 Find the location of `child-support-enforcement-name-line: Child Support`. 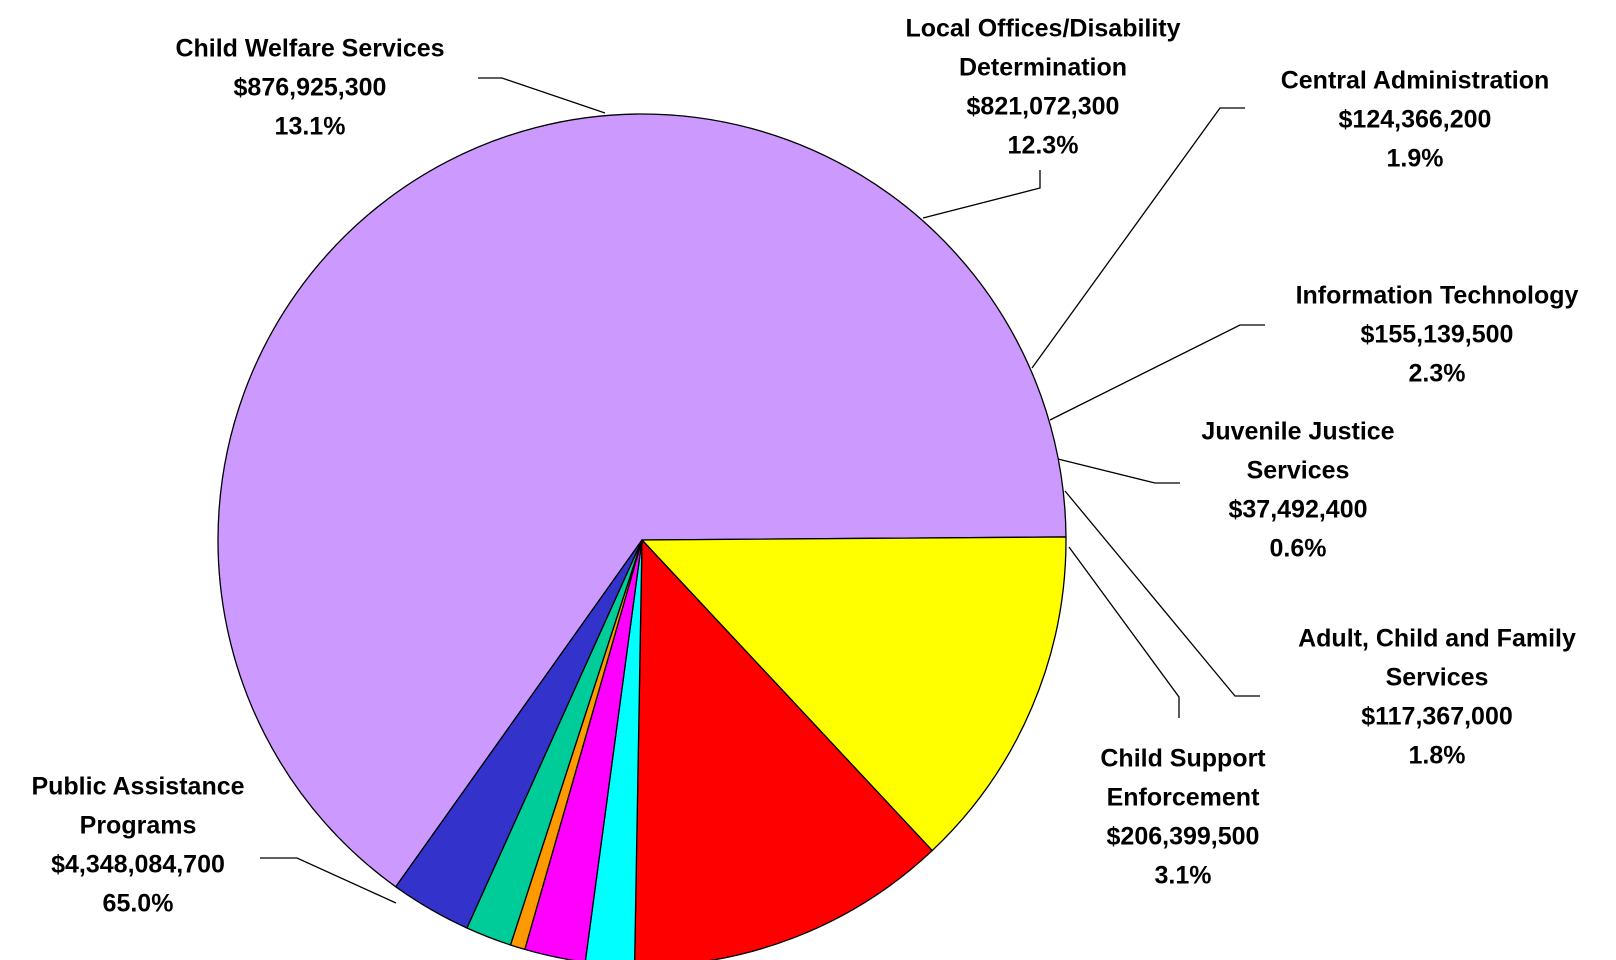

child-support-enforcement-name-line: Child Support is located at coordinates (1183, 759).